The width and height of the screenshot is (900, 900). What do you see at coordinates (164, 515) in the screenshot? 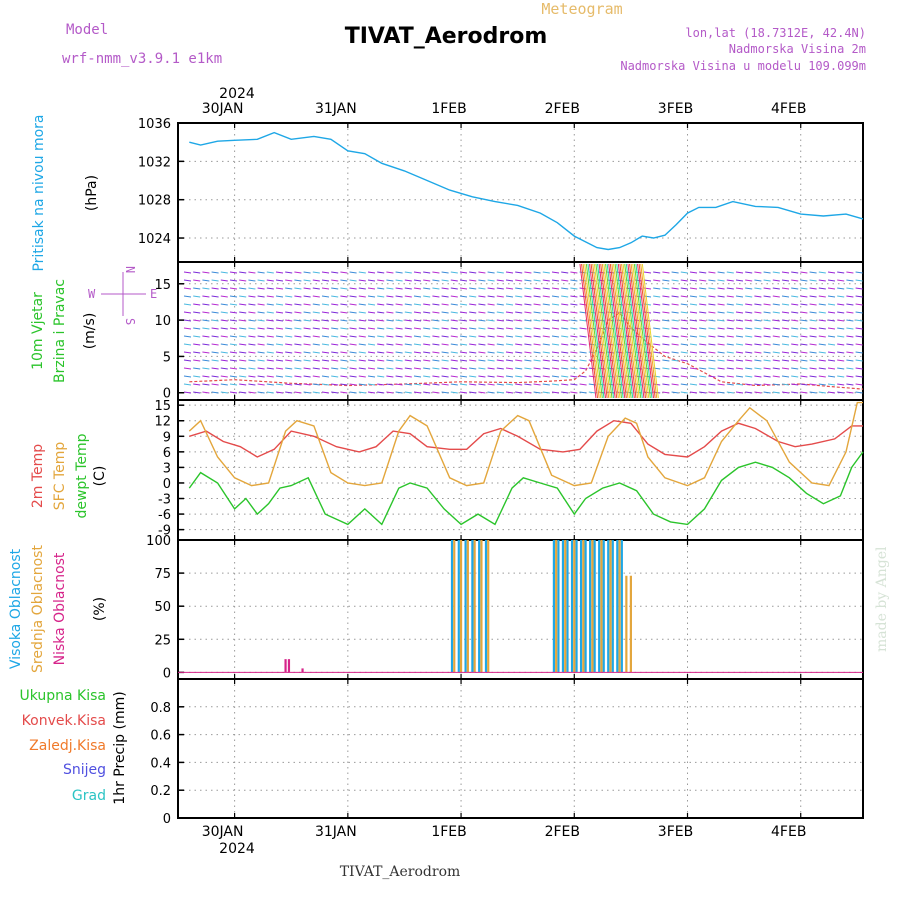
I see `ytick-label-temperature: -6` at bounding box center [164, 515].